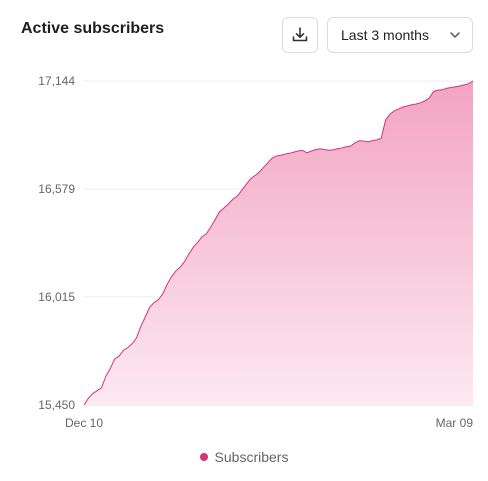 This screenshot has height=481, width=488. I want to click on legend: Subscribers, so click(244, 457).